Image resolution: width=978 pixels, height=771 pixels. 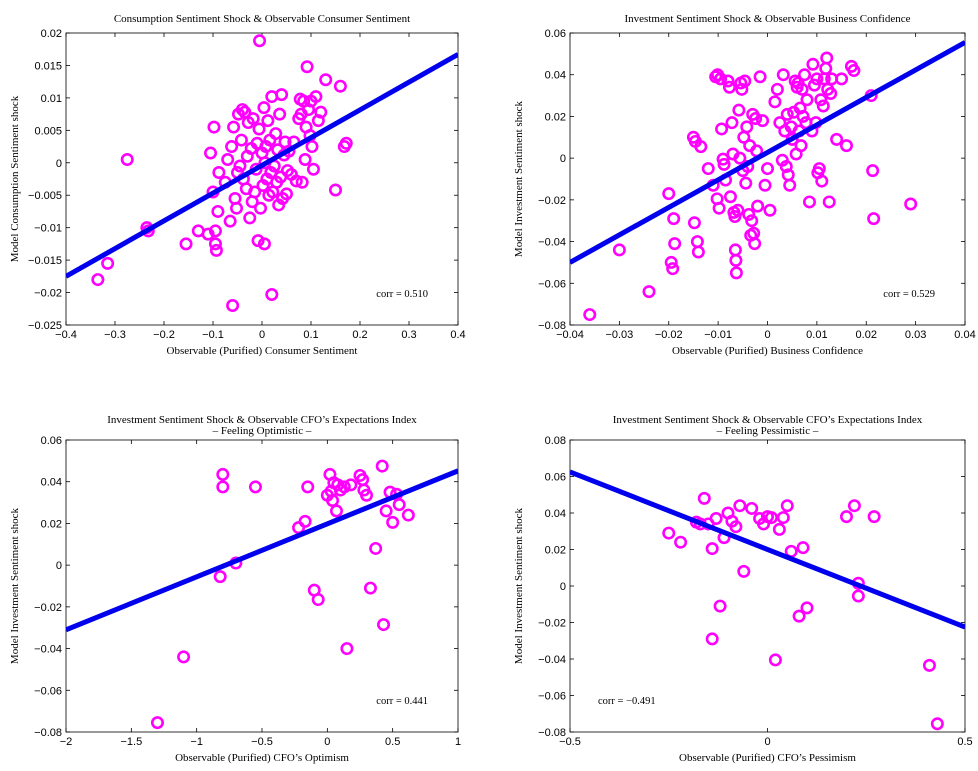 I want to click on x-tick-label: −1.5, so click(x=131, y=742).